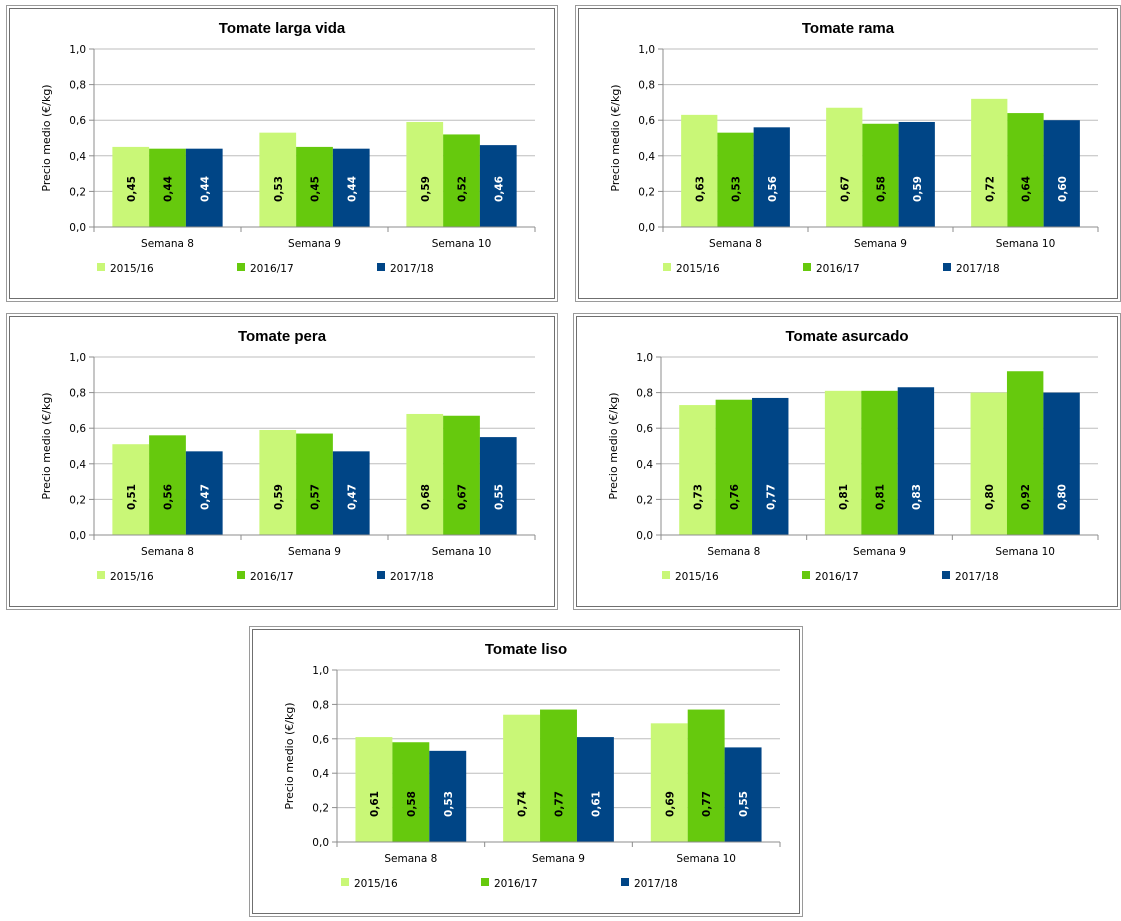  Describe the element at coordinates (670, 804) in the screenshot. I see `data-label: 0,69` at that location.